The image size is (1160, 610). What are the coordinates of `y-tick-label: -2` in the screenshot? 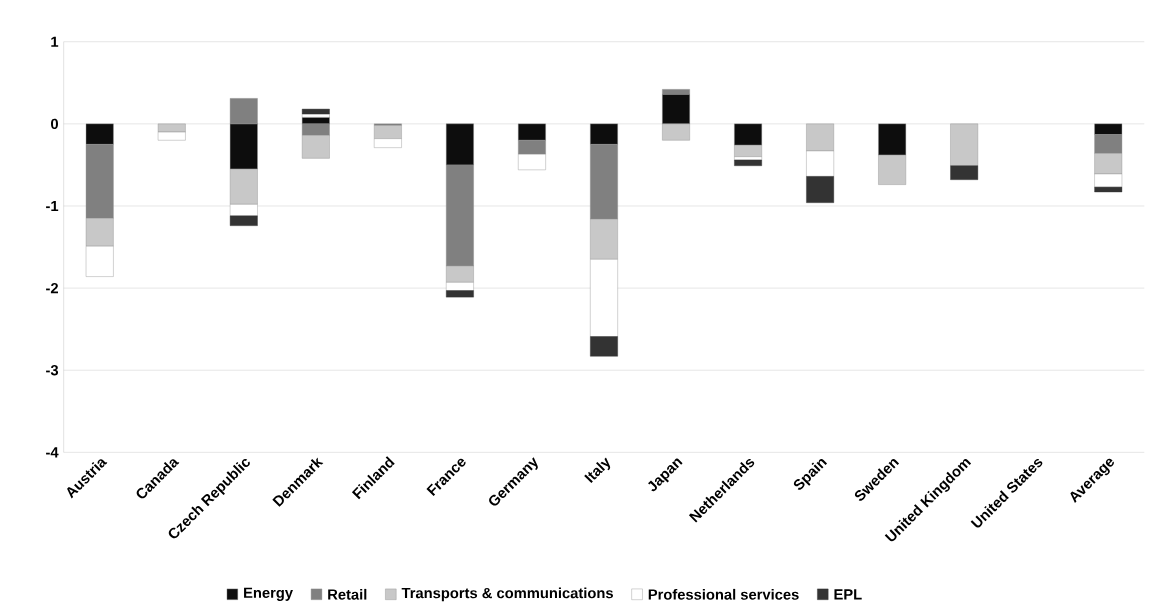 It's located at (52, 288).